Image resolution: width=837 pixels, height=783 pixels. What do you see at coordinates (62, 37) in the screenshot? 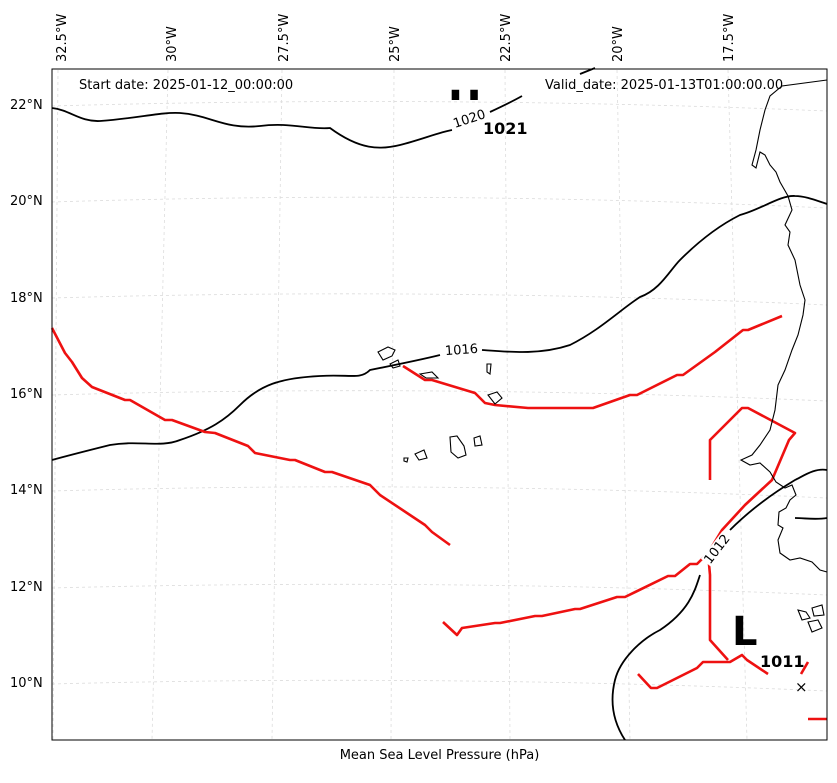
I see `lon-tick-label: 32.5°W` at bounding box center [62, 37].